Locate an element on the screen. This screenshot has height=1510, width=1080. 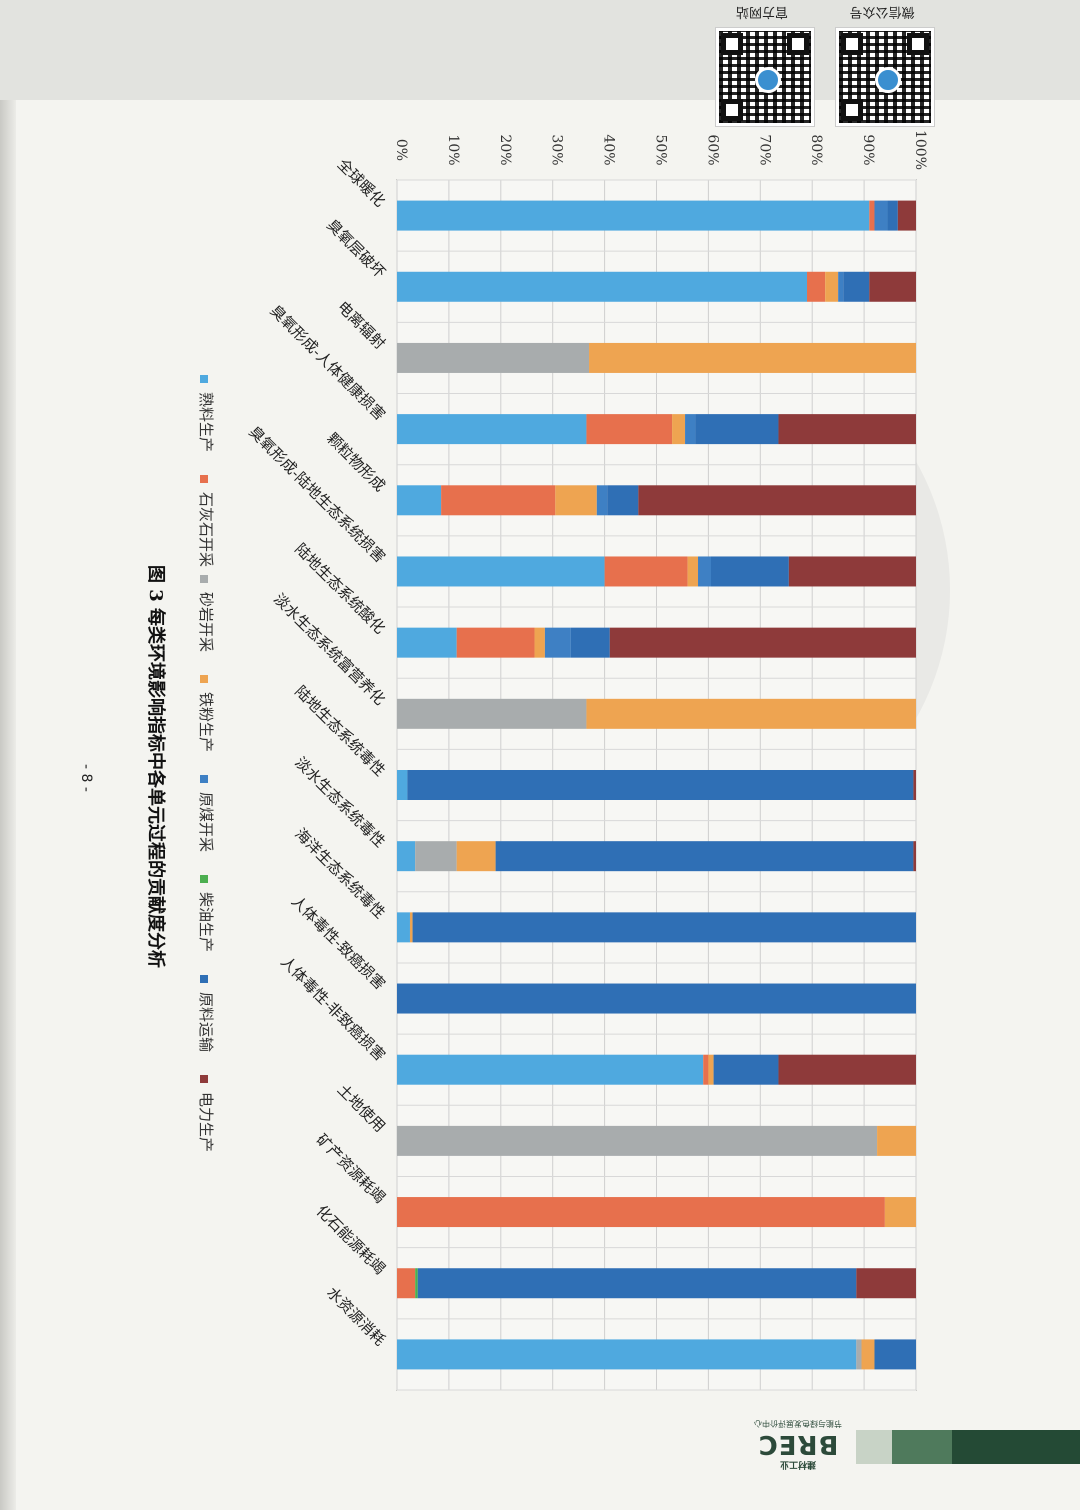
value-tick-label: 60% is located at coordinates (712, 149).